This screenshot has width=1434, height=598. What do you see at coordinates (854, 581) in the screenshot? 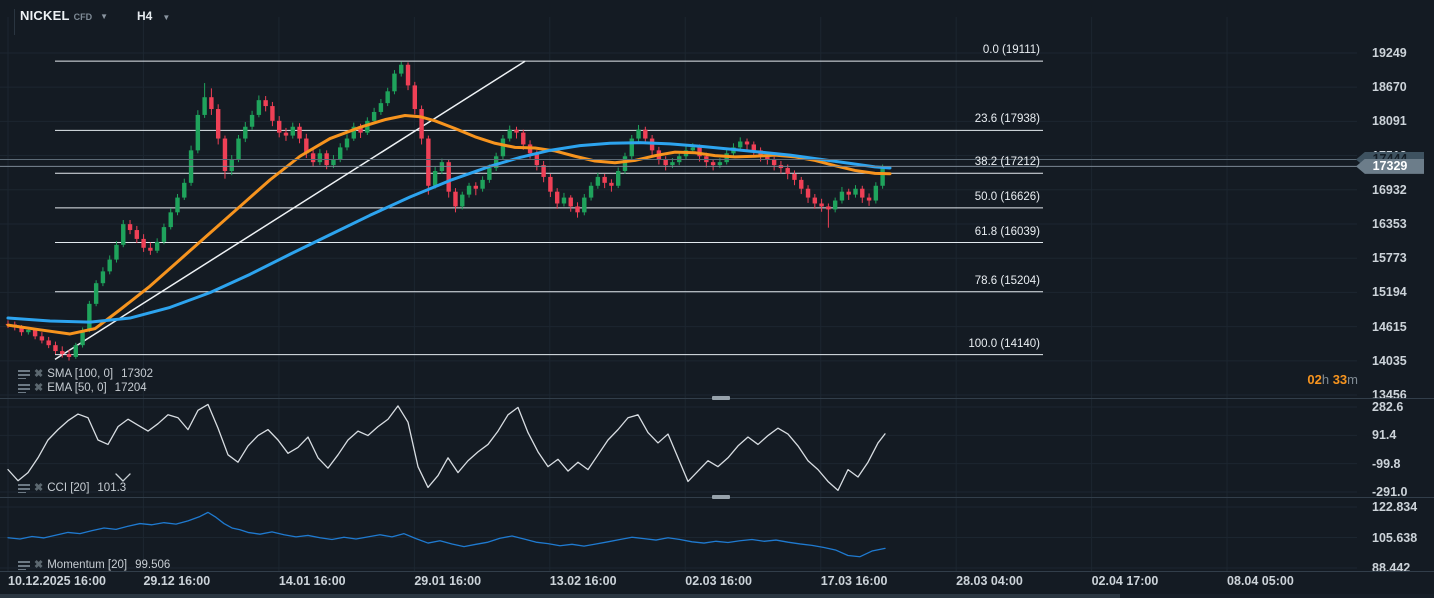
I see `time-axis-label: 17.03 16:00` at bounding box center [854, 581].